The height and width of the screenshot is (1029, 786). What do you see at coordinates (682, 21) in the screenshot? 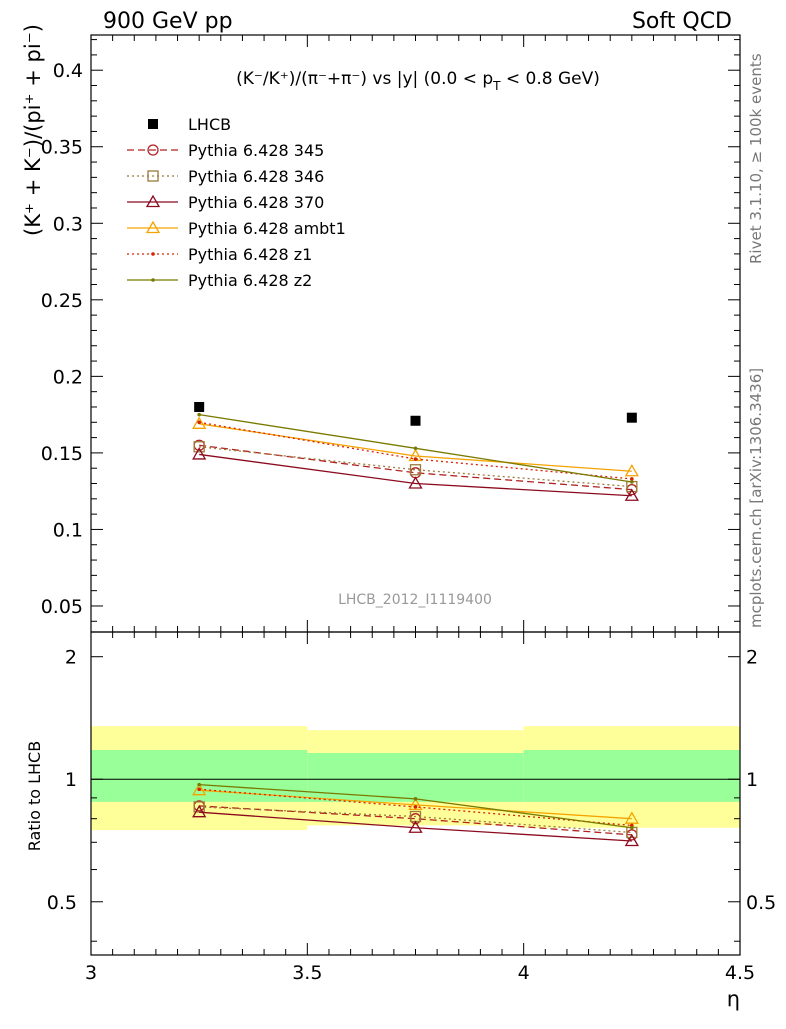
I see `header-right-label: Soft QCD` at bounding box center [682, 21].